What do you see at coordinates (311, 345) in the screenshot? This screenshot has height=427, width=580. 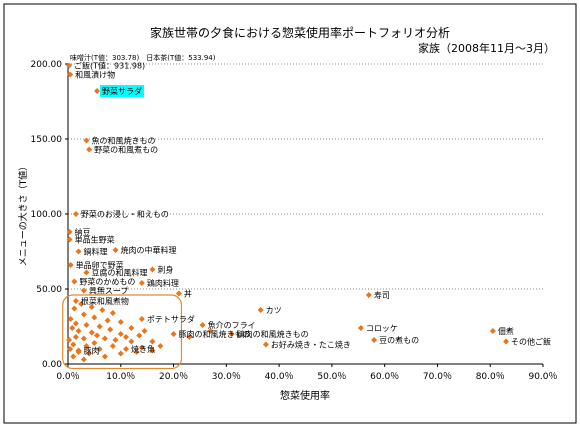 I see `point-label-28: お好み焼き・たこ焼き` at bounding box center [311, 345].